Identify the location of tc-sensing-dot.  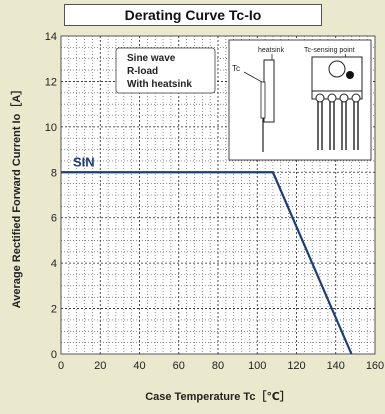
(350, 75).